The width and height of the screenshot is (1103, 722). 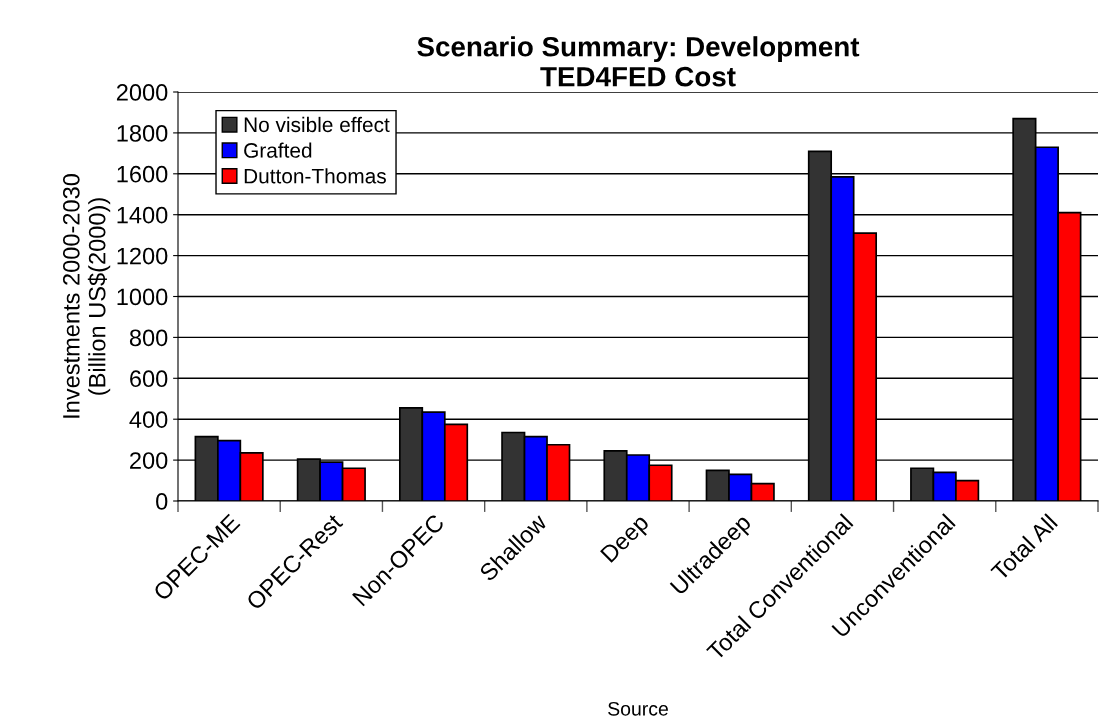 What do you see at coordinates (142, 133) in the screenshot?
I see `y-tick-label: 1800` at bounding box center [142, 133].